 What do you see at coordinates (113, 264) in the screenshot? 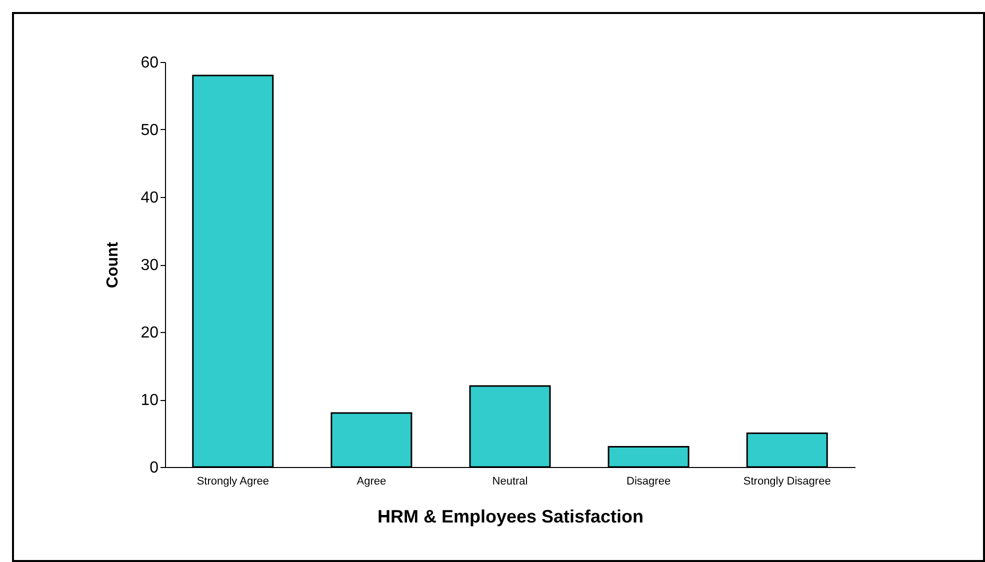
I see `y-axis-title: Count` at bounding box center [113, 264].